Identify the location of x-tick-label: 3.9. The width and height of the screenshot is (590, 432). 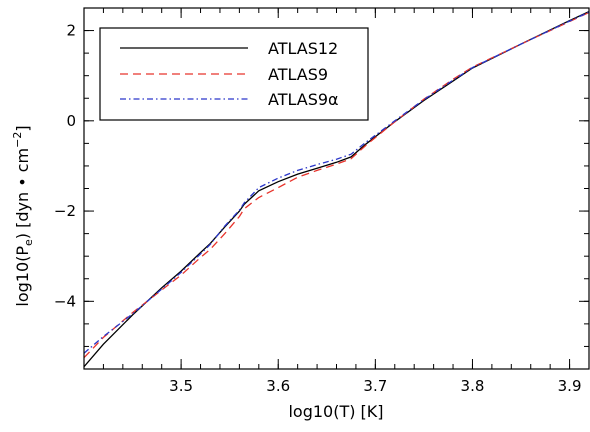
(570, 386).